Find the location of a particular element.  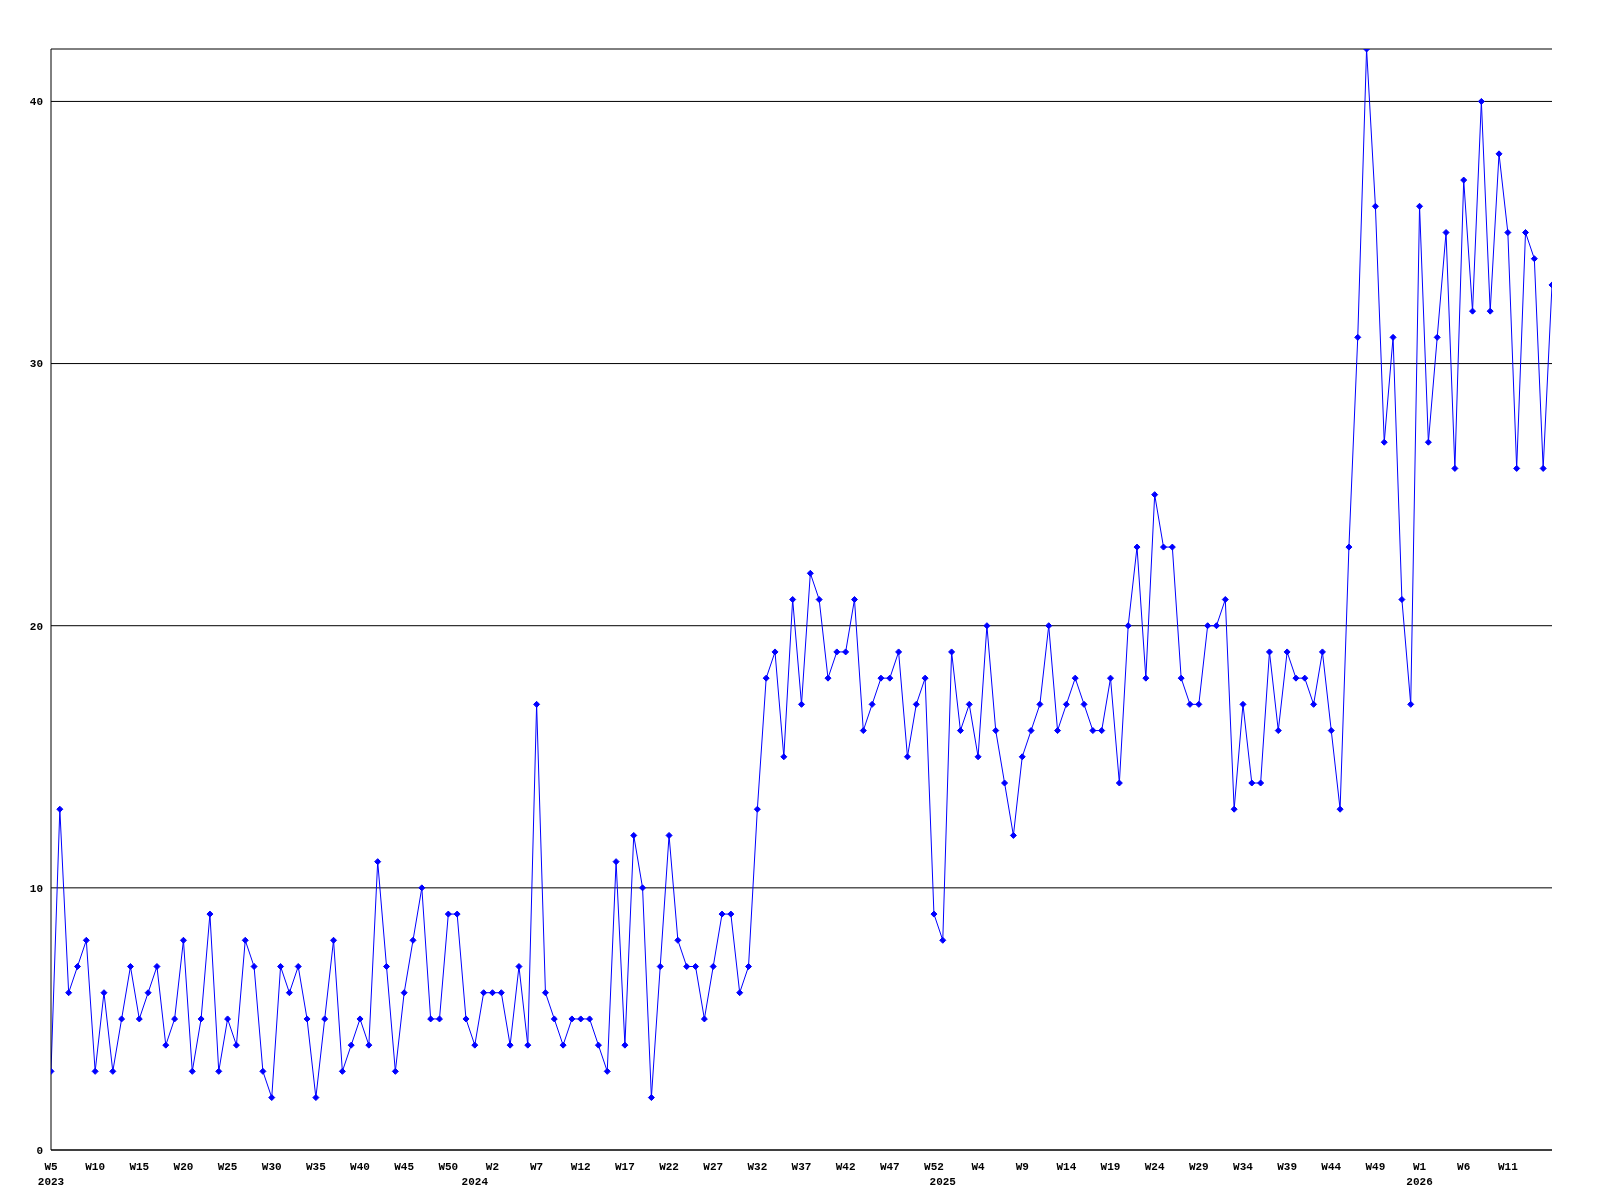

x-tick-label: W39 is located at coordinates (1287, 1167).